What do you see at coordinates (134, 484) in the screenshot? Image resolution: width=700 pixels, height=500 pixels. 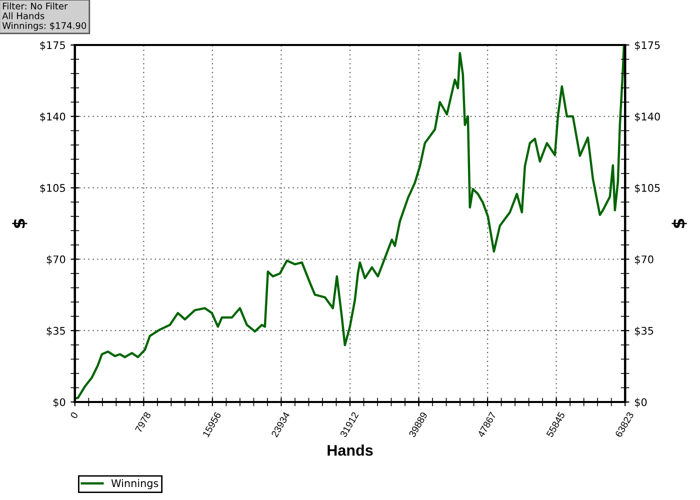 I see `legend-label: Winnings` at bounding box center [134, 484].